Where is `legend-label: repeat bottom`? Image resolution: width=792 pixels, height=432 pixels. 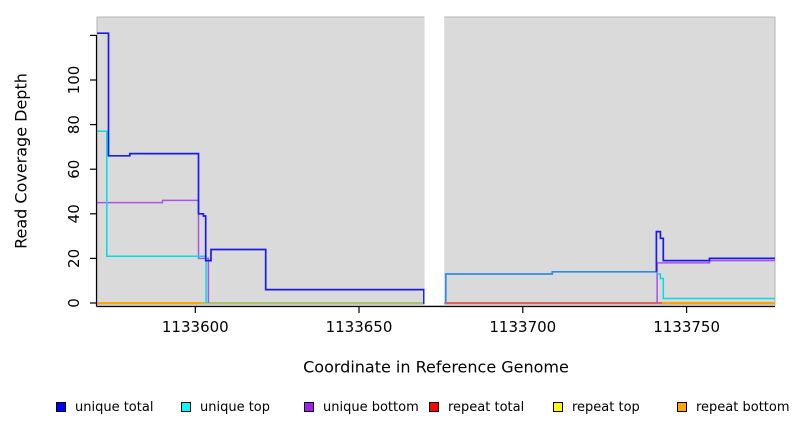
legend-label: repeat bottom is located at coordinates (743, 407).